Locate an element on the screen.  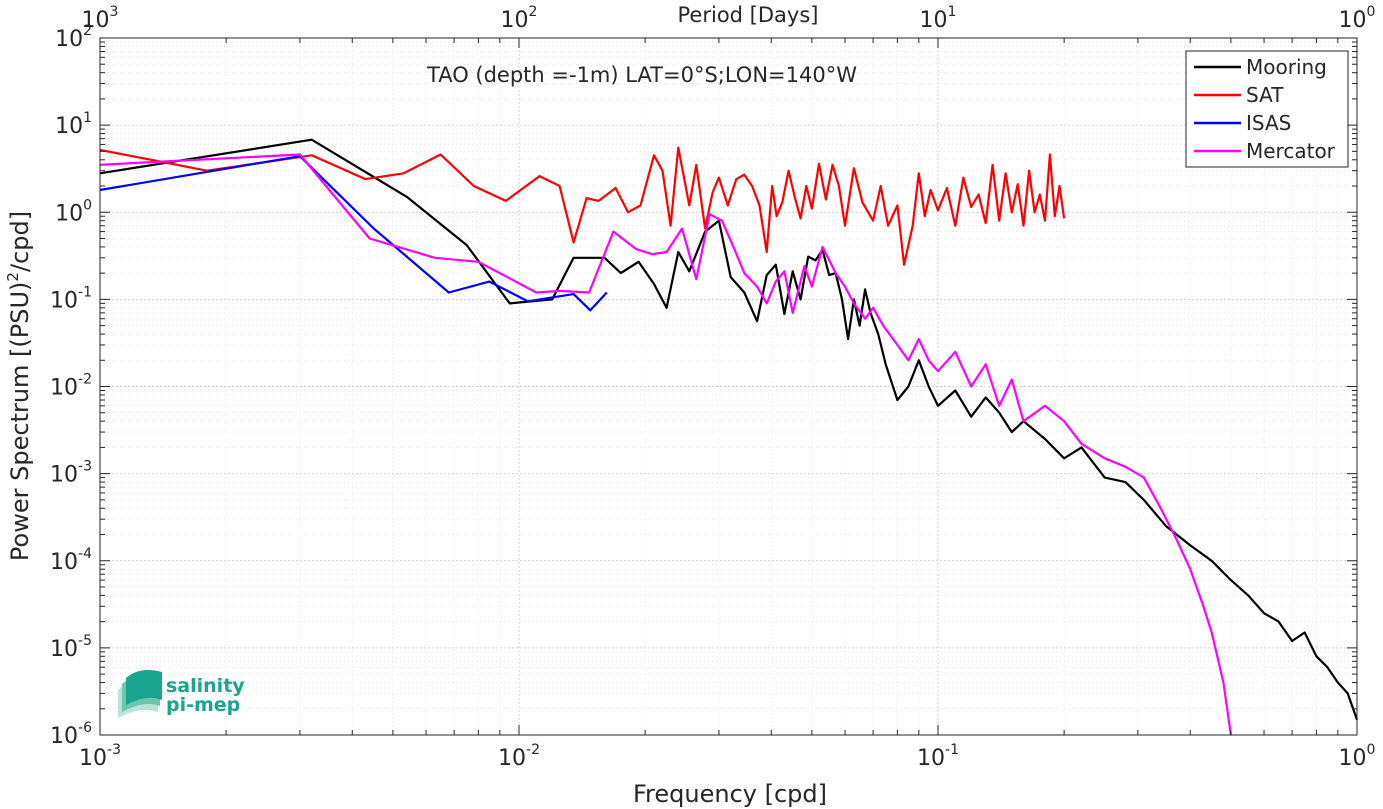
y-tick-label: 10⁻⁴ is located at coordinates (71, 560).